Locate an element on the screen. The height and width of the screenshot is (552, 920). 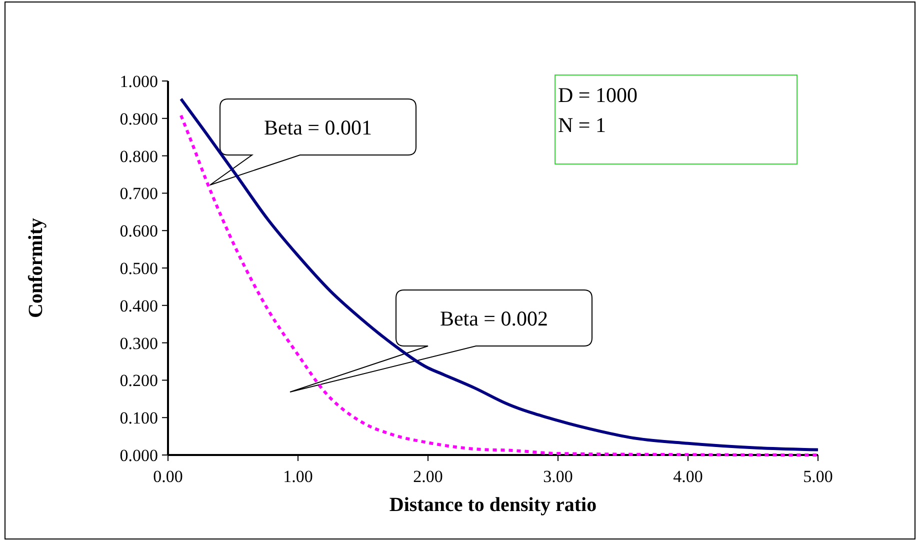
y-tick-label: 0.400 is located at coordinates (139, 306).